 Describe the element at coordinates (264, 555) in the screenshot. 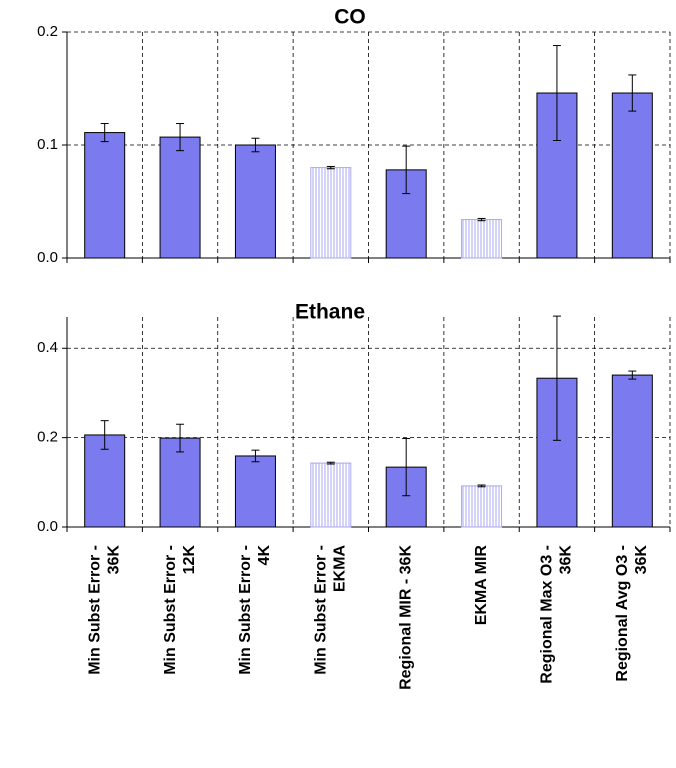

I see `x-tick-label: 4K` at that location.